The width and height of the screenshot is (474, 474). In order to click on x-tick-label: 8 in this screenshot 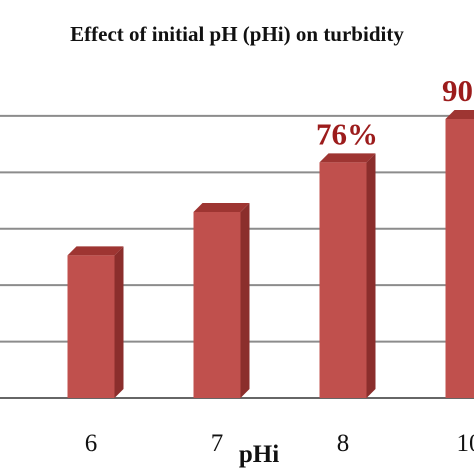, I will do `click(343, 443)`.